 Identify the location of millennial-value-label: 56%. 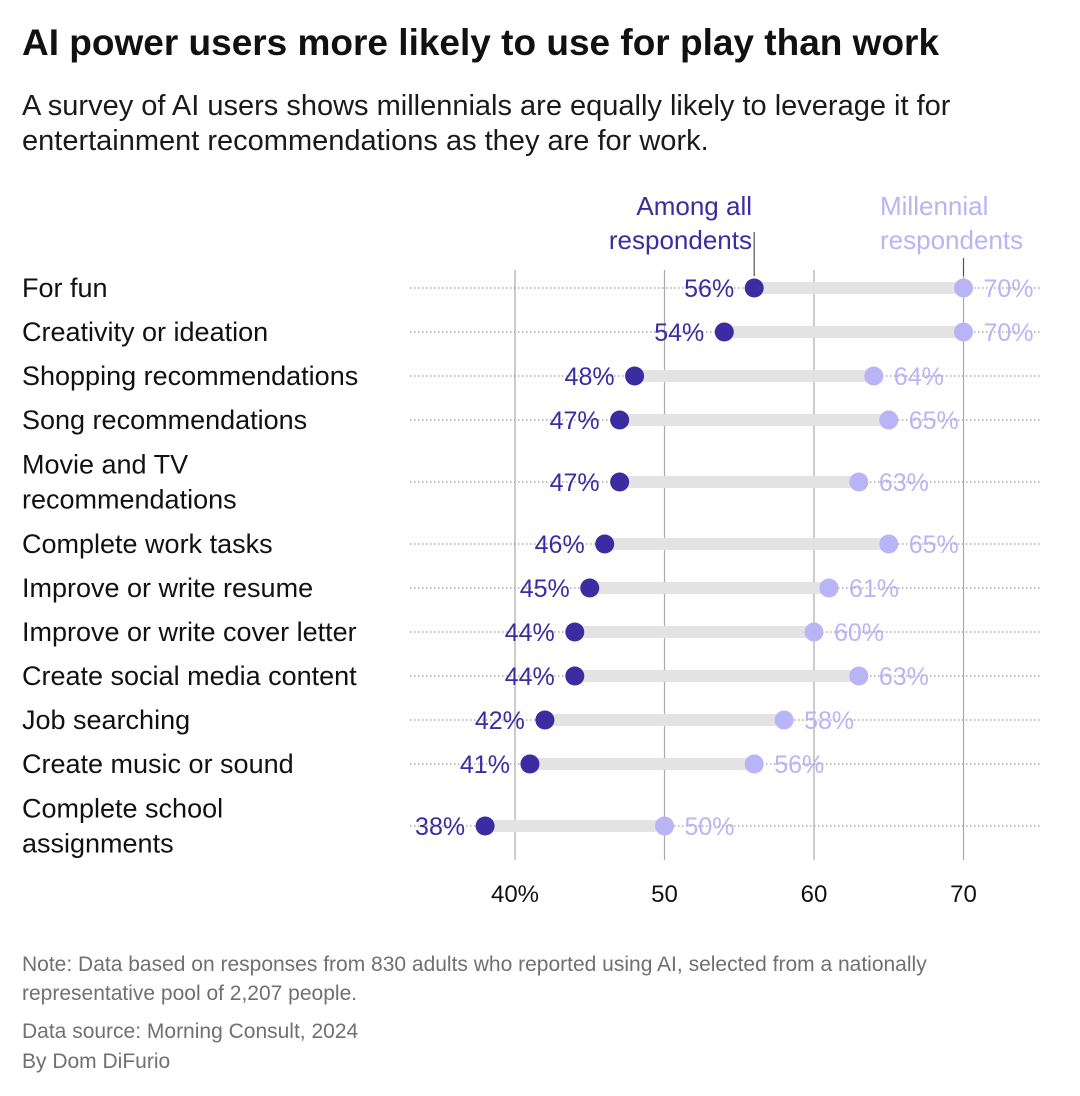
(799, 765).